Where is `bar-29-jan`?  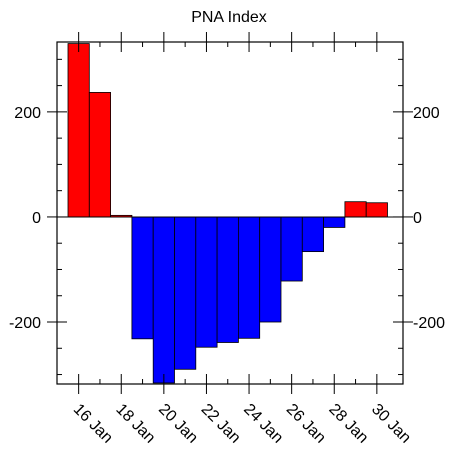 bar-29-jan is located at coordinates (355, 209).